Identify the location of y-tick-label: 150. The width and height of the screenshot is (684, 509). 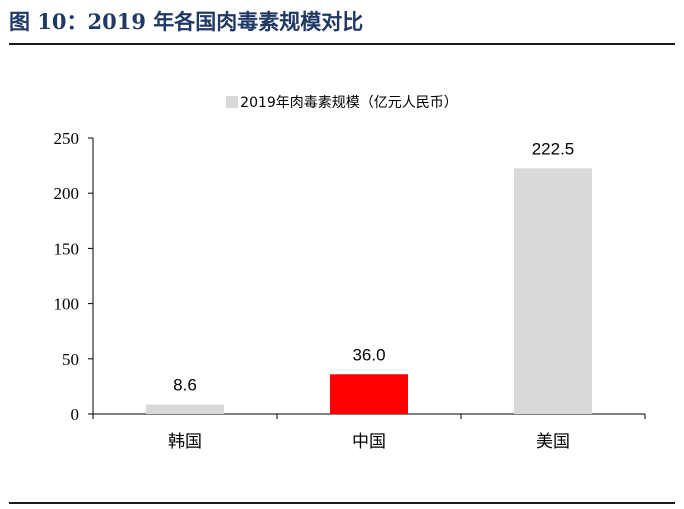
(67, 248).